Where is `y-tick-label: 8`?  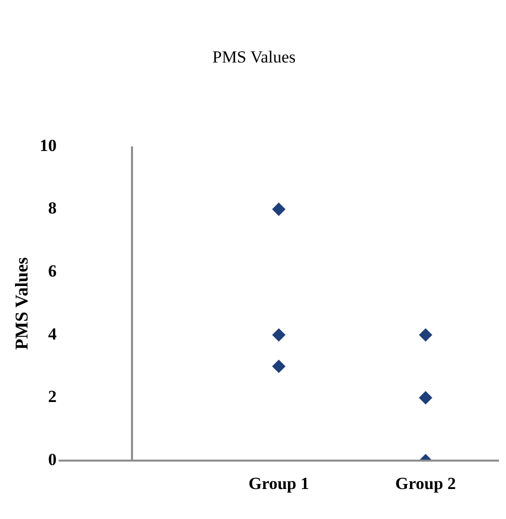
y-tick-label: 8 is located at coordinates (52, 208).